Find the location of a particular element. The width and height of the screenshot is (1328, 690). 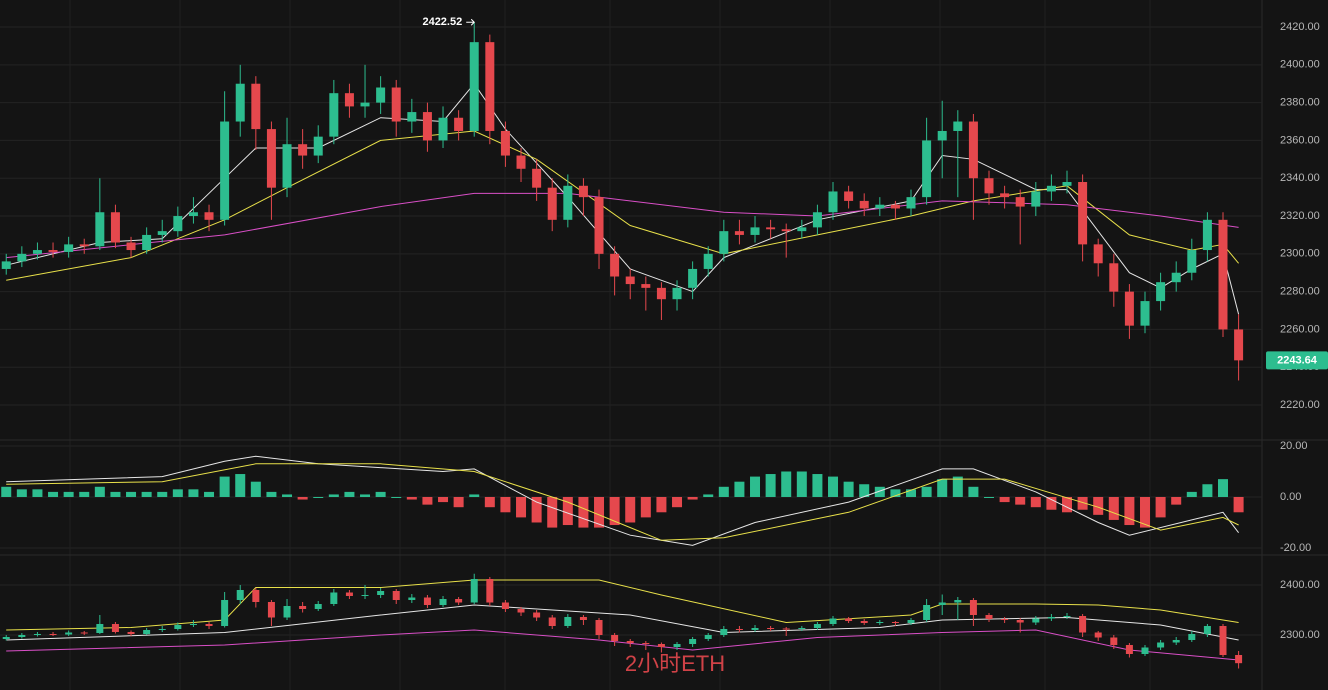

y-tick-label: 2220.00 is located at coordinates (1300, 405).